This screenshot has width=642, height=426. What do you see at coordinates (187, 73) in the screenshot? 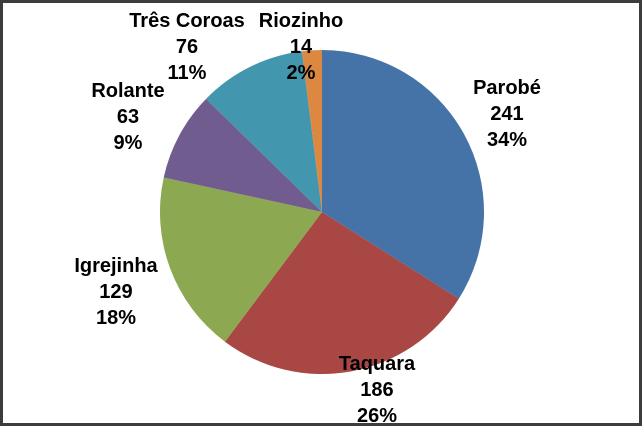
I see `slice-percent: 11%` at bounding box center [187, 73].